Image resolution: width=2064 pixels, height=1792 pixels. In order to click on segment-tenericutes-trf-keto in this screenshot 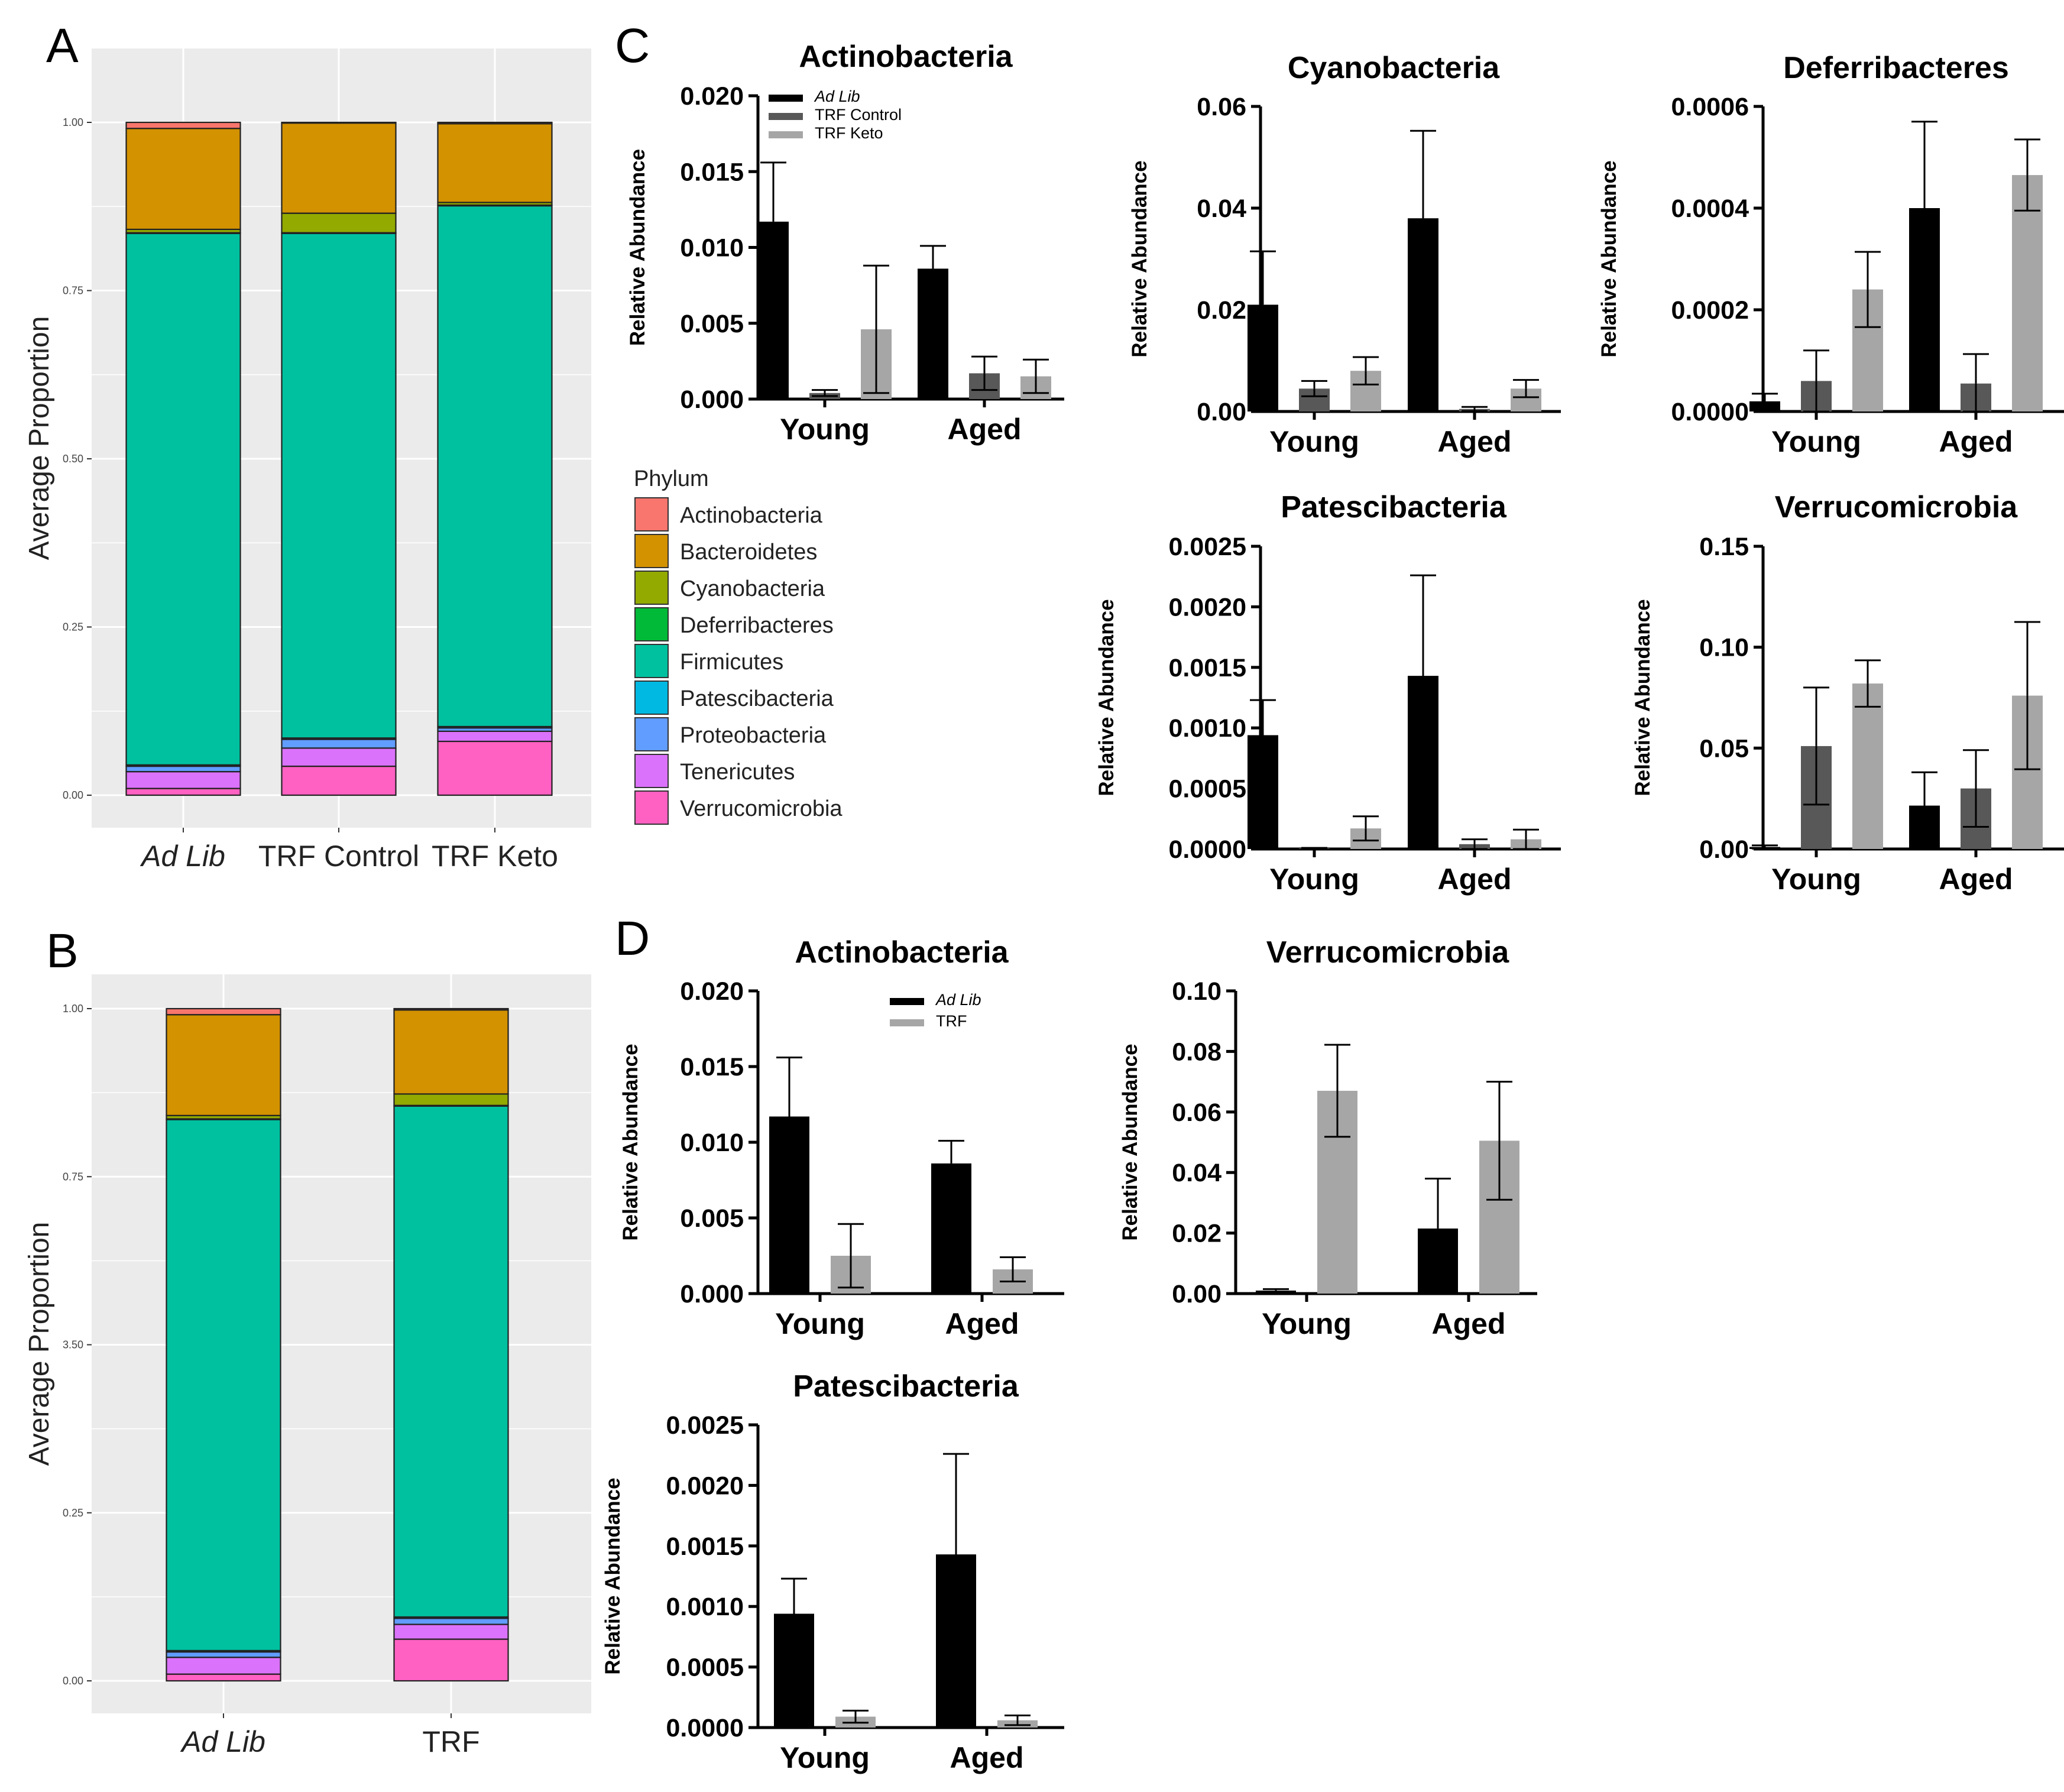, I will do `click(495, 736)`.